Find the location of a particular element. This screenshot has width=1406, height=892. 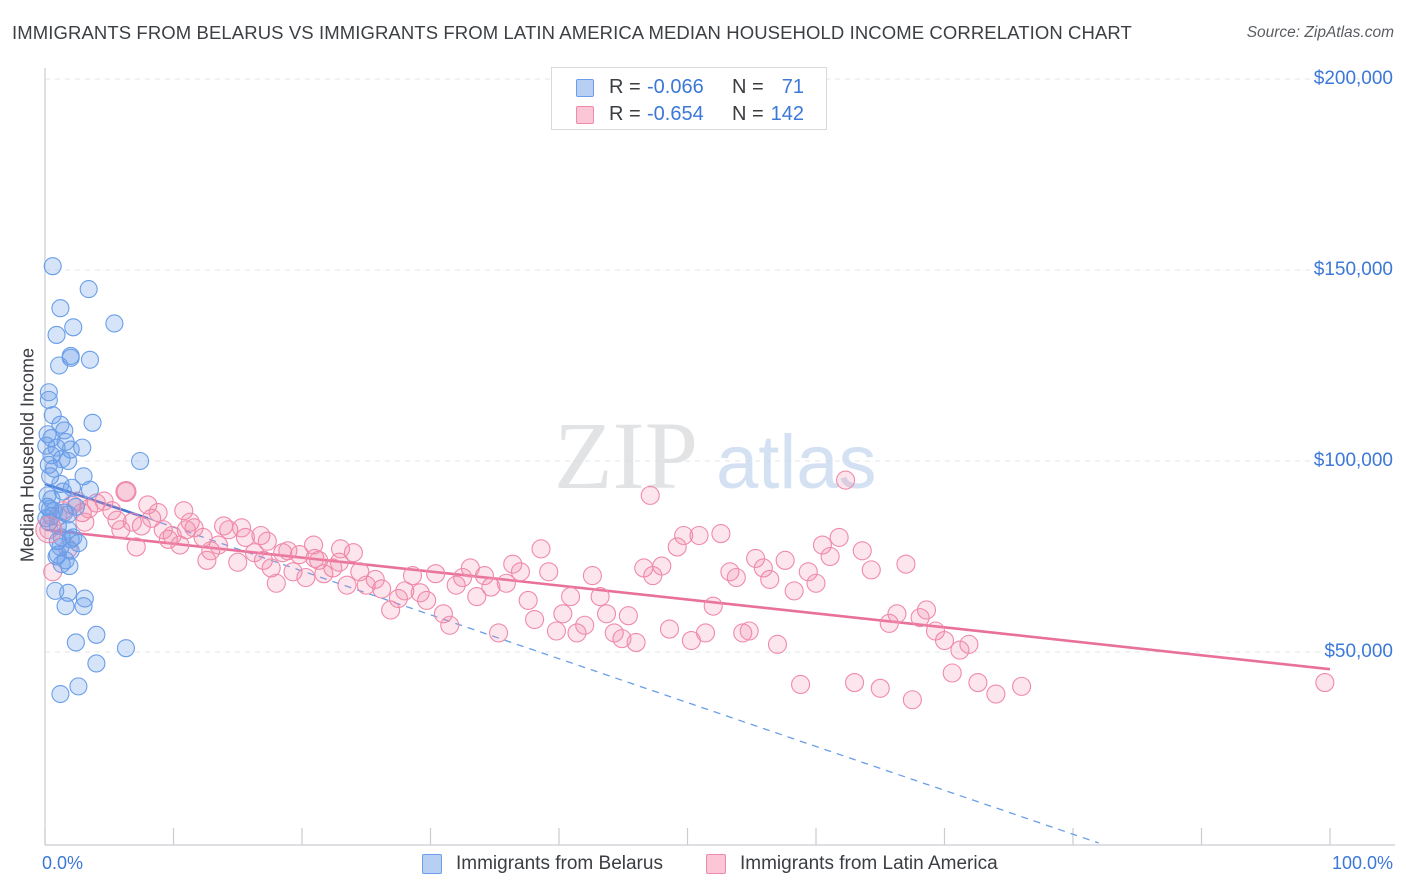

watermark: ZIP atlas is located at coordinates (715, 455).